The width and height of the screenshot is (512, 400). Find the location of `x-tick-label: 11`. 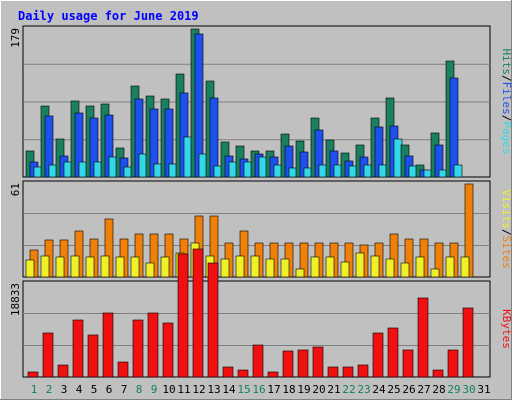

x-tick-label: 11 is located at coordinates (183, 389).